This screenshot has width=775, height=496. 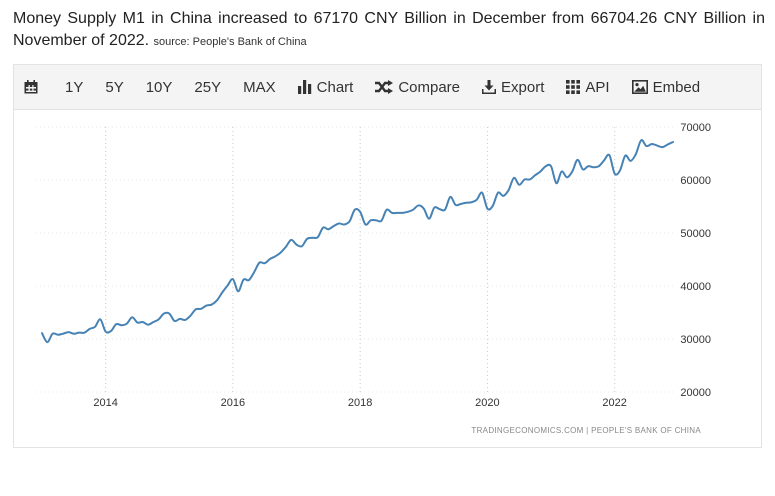 What do you see at coordinates (384, 87) in the screenshot?
I see `shuffle-icon` at bounding box center [384, 87].